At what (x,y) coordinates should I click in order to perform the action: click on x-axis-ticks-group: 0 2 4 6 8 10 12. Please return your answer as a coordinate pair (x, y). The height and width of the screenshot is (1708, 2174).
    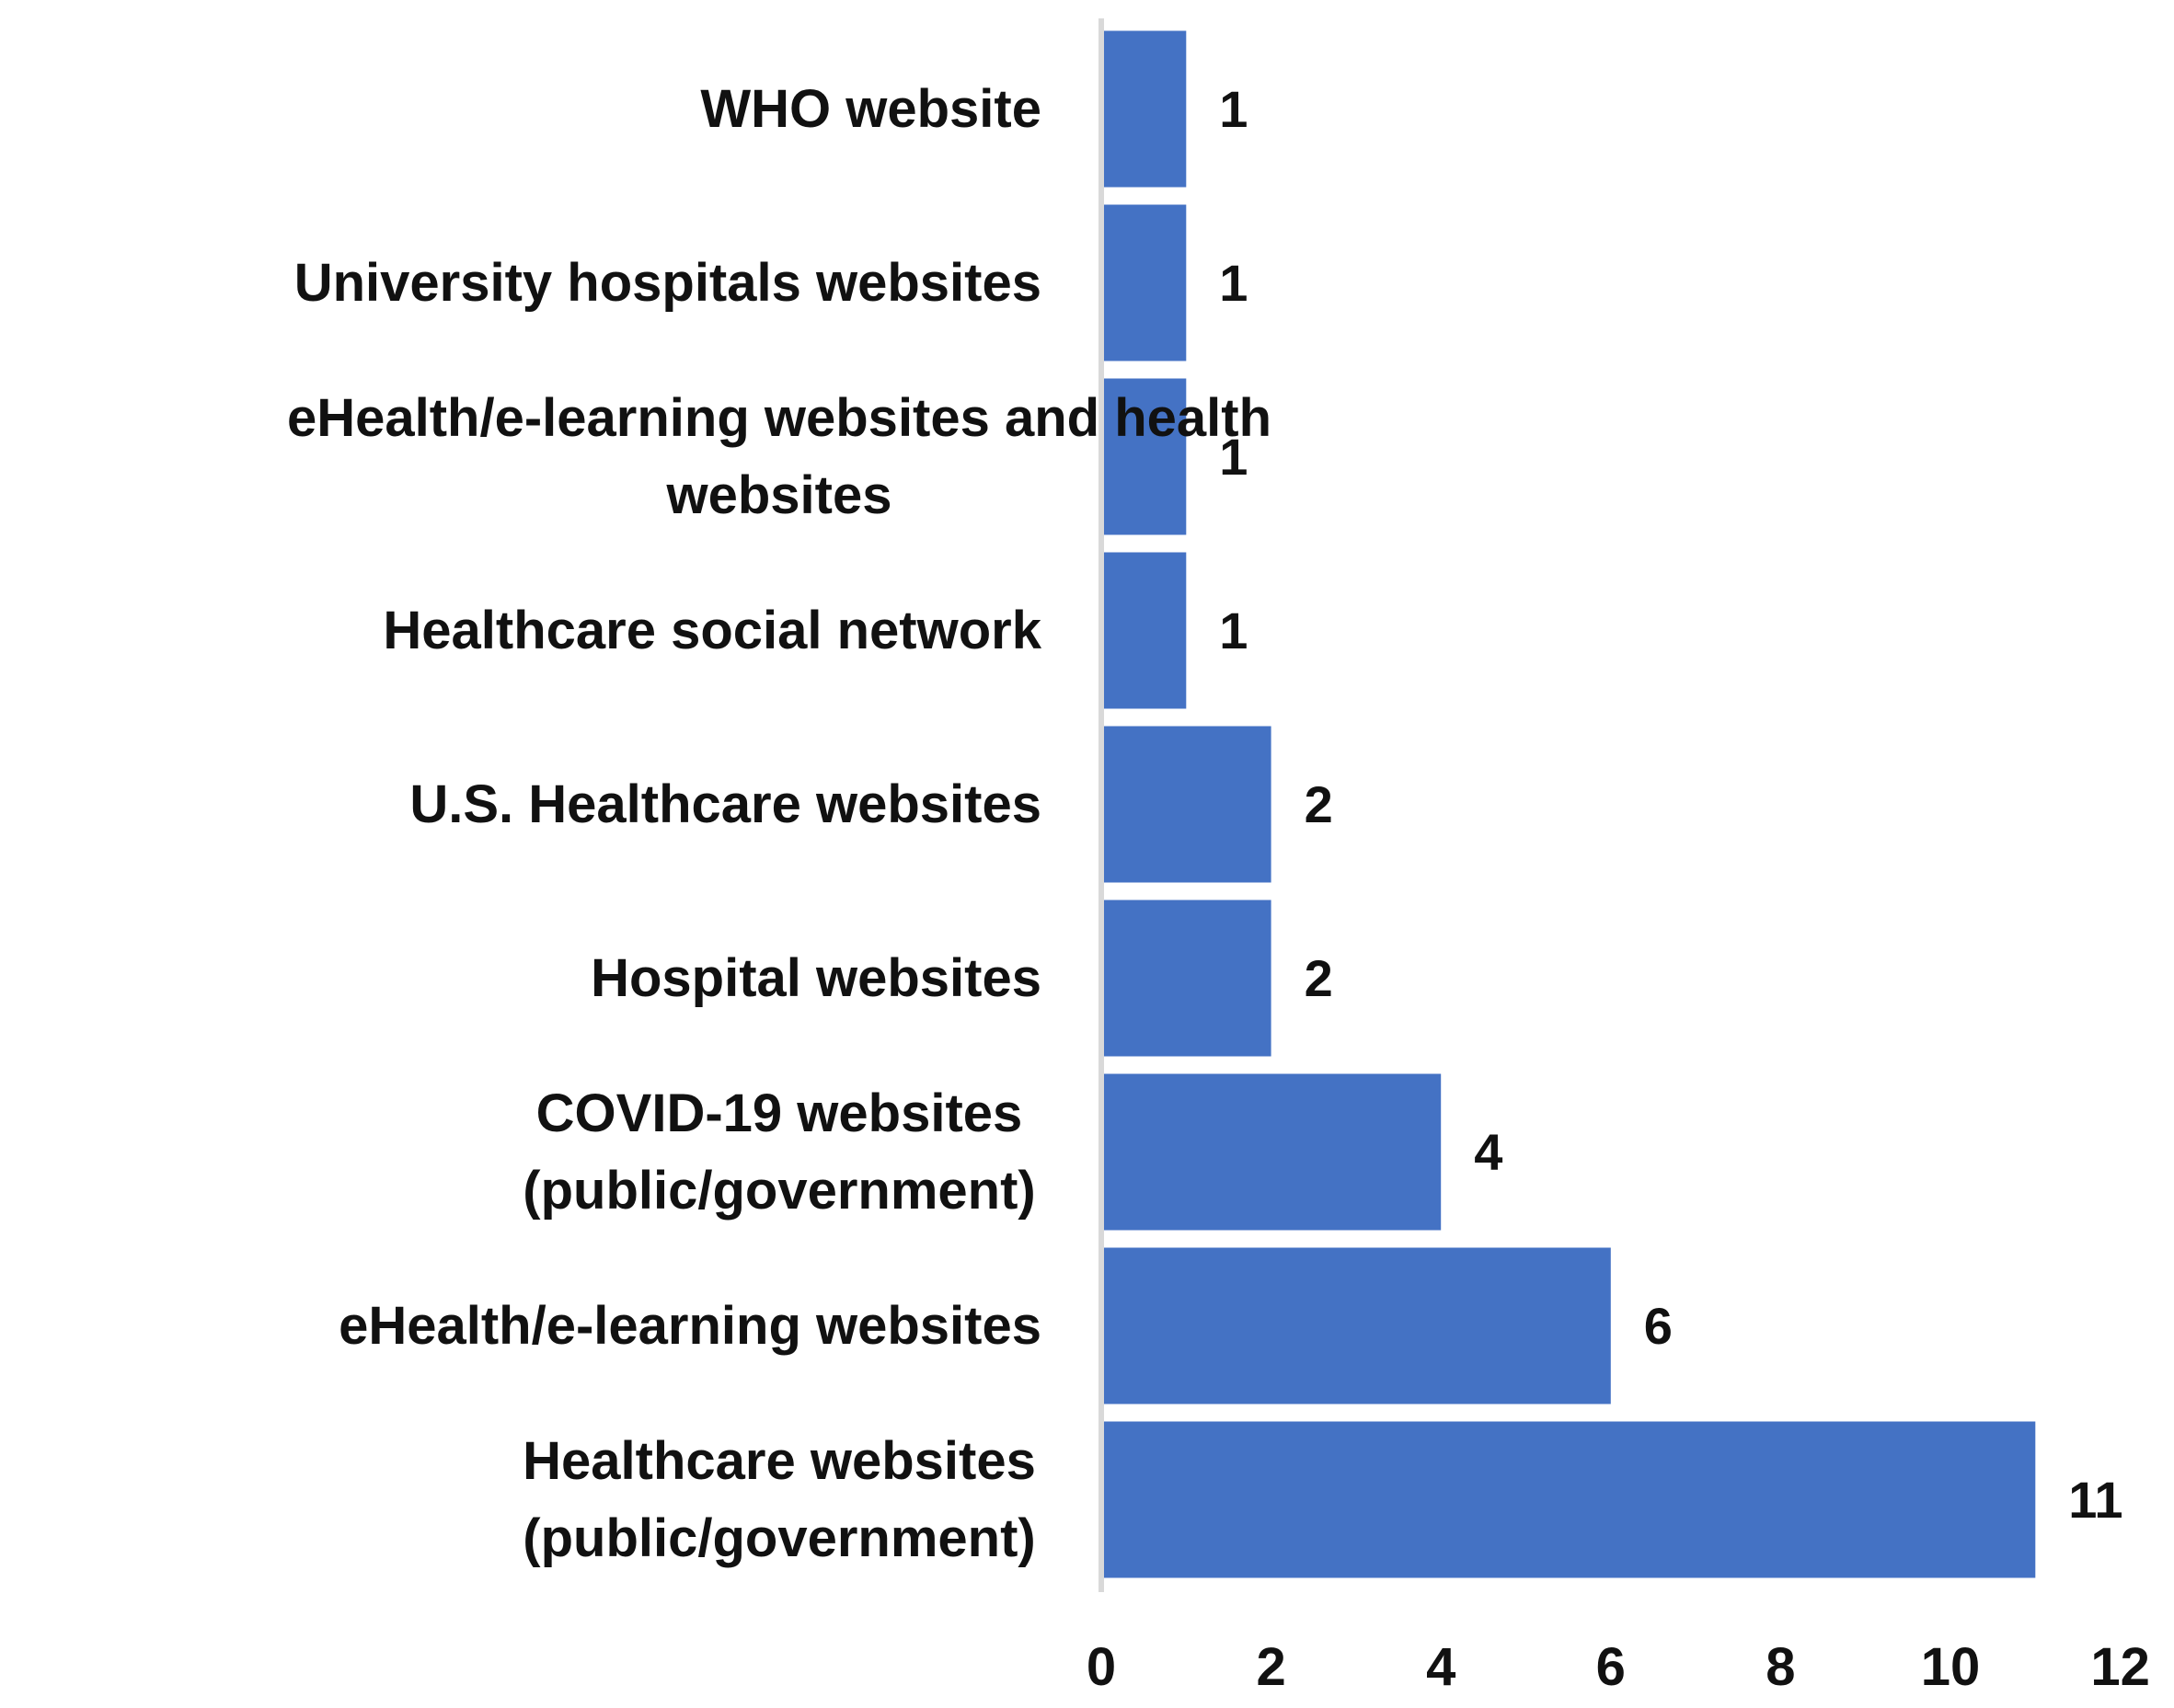
    Looking at the image, I should click on (1618, 1667).